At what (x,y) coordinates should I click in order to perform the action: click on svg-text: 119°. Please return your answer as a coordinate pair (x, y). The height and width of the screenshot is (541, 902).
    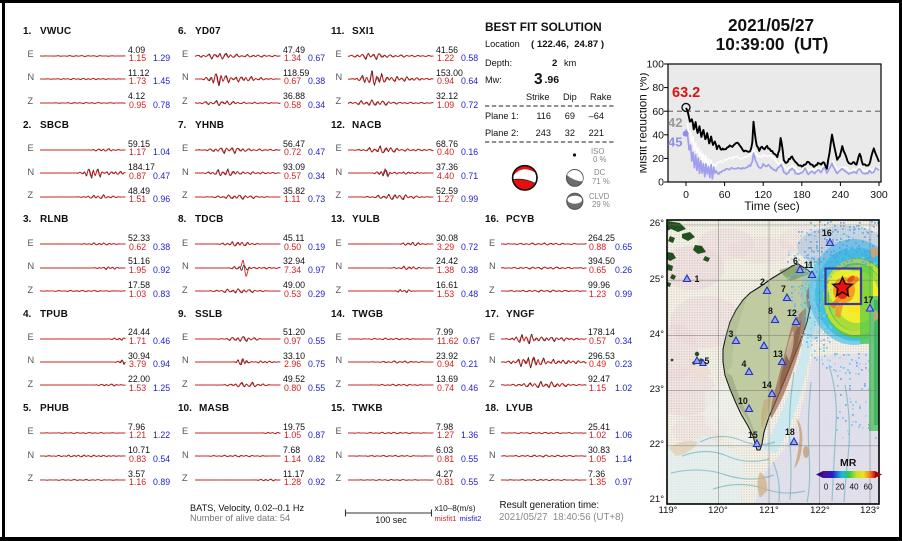
    Looking at the image, I should click on (668, 510).